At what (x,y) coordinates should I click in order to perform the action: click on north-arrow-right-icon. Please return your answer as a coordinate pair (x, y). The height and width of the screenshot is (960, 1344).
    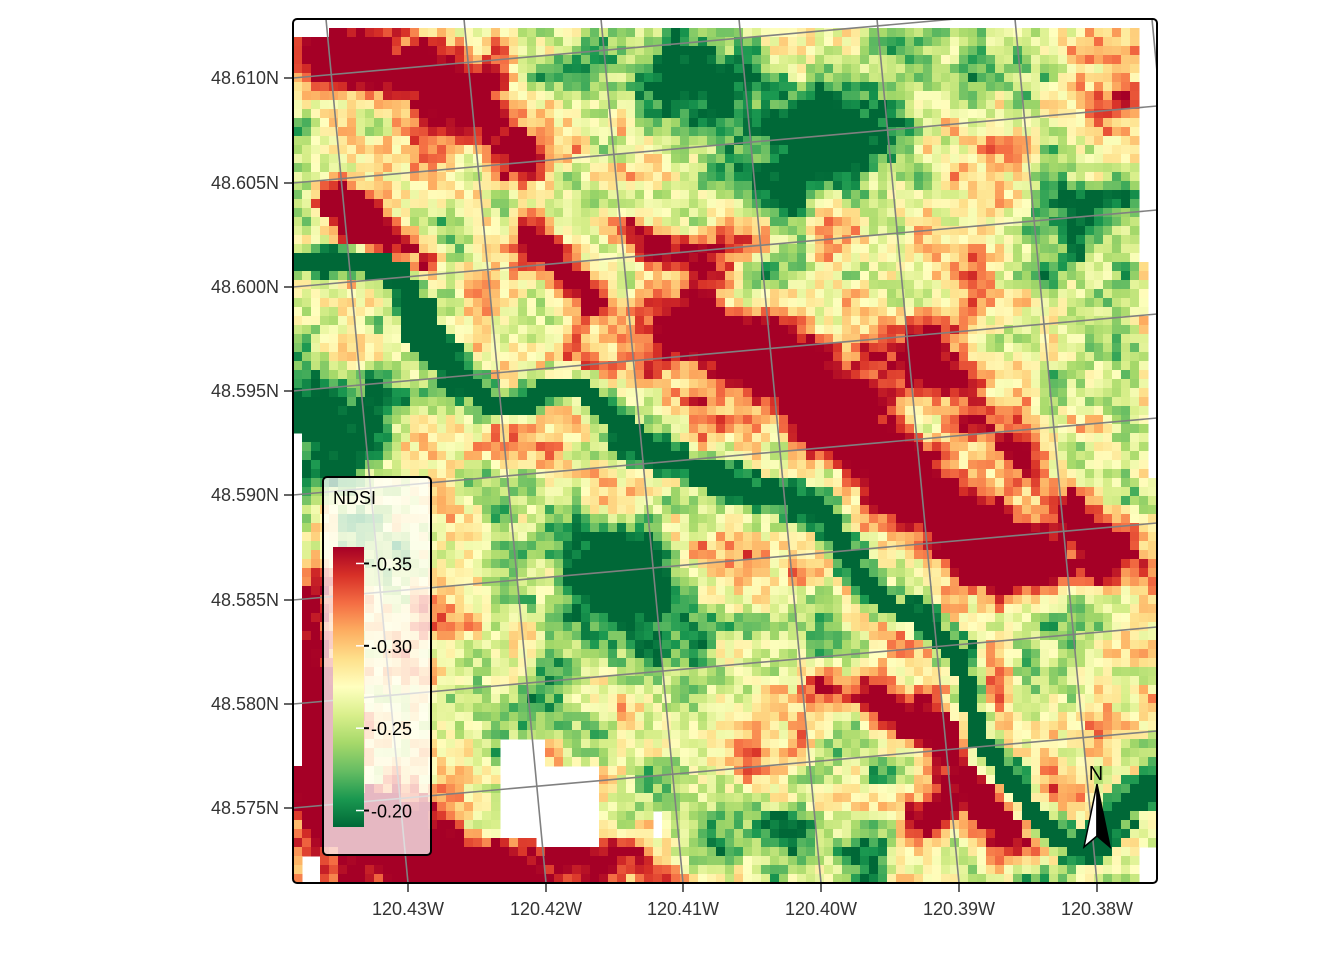
    Looking at the image, I should click on (1104, 816).